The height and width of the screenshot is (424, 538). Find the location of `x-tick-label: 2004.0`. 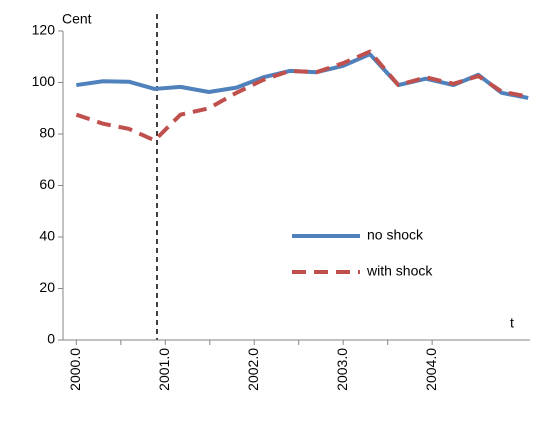

x-tick-label: 2004.0 is located at coordinates (431, 369).